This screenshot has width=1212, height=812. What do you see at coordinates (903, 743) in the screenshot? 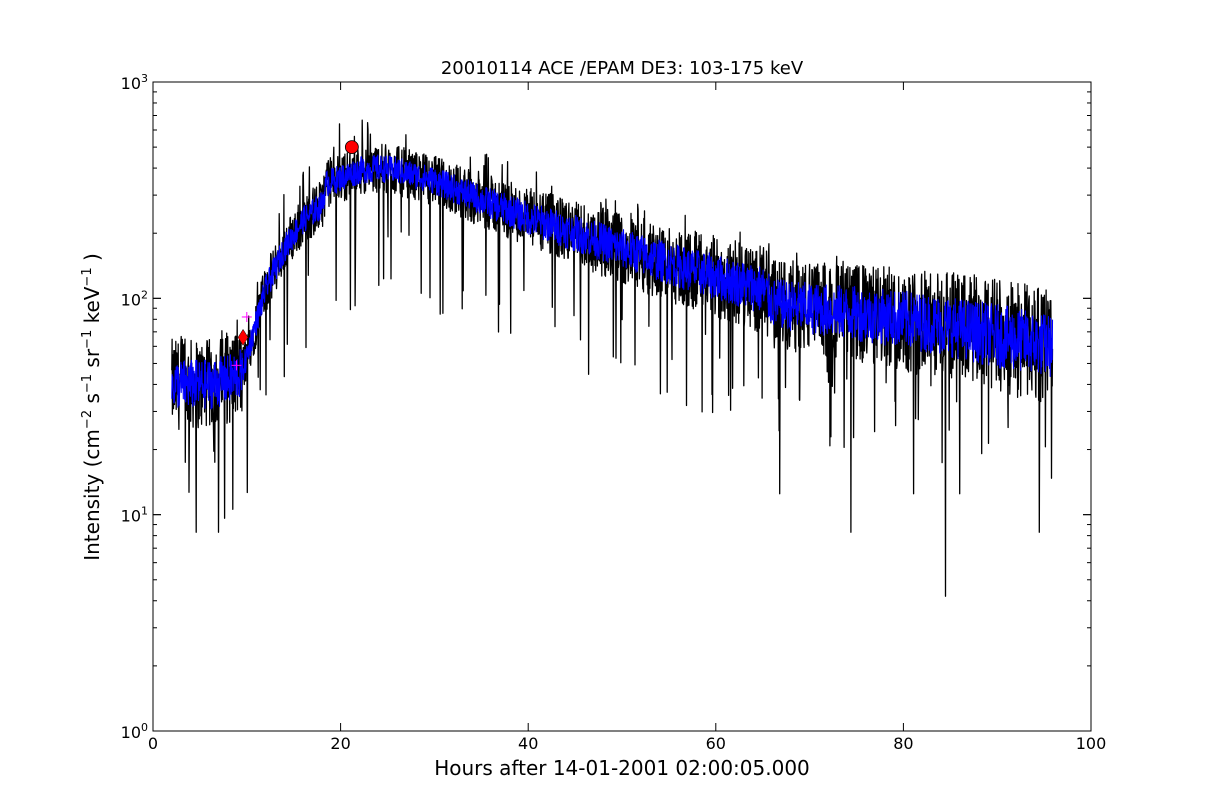
I see `x-tick-label: 80` at bounding box center [903, 743].